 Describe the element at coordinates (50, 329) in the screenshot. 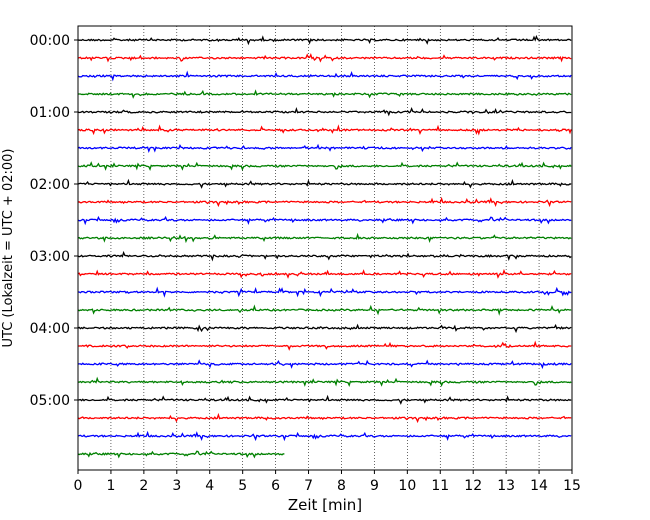

I see `y-tick-label-0400: 04:00` at that location.